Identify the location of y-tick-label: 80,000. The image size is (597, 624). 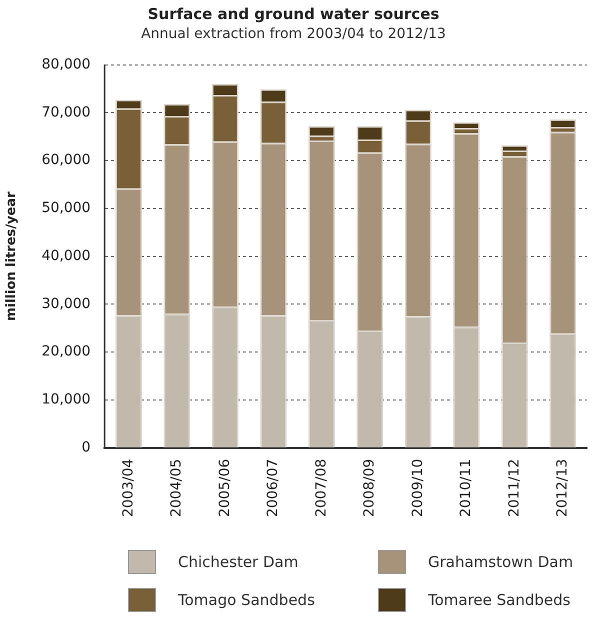
(66, 64).